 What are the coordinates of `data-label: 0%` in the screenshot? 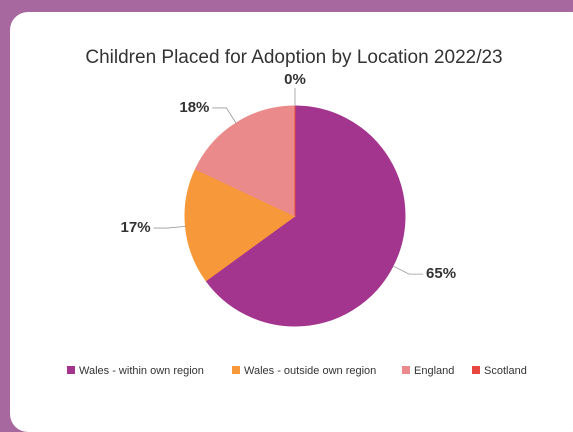 It's located at (295, 79).